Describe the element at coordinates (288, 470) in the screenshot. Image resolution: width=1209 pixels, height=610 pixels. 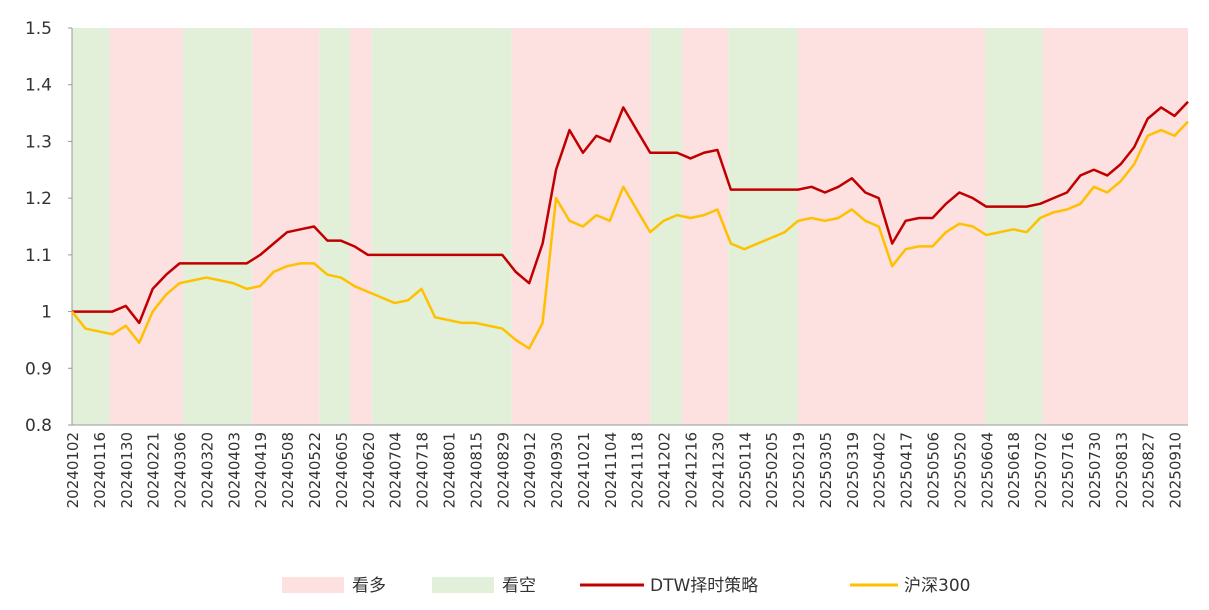
I see `x-tick-label: 20240508` at that location.